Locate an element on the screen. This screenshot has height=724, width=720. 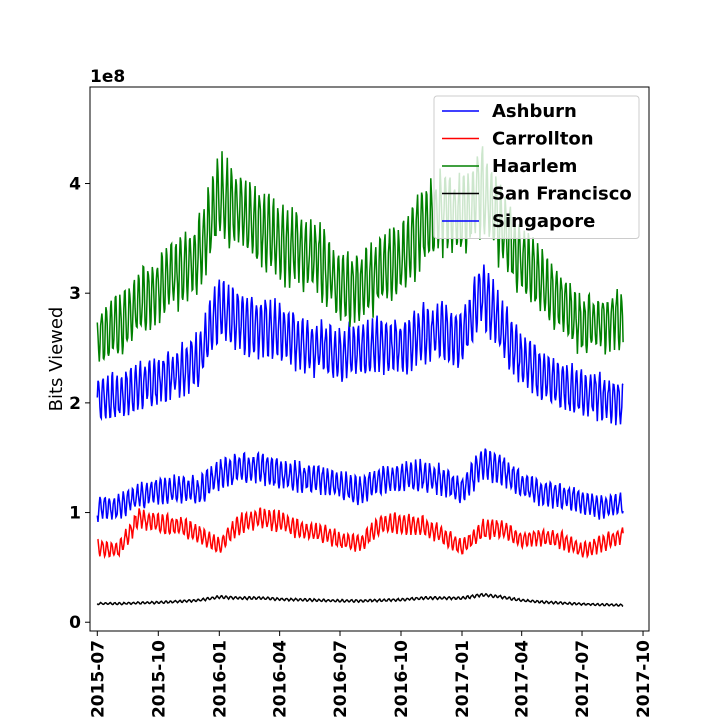
x-tick-label: 2016-07 is located at coordinates (341, 679).